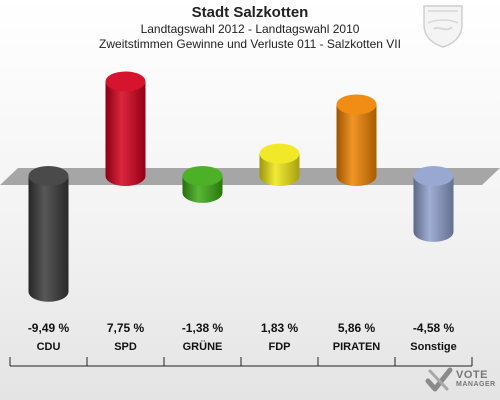 This screenshot has height=400, width=500. I want to click on value-label: 5,86 %, so click(357, 328).